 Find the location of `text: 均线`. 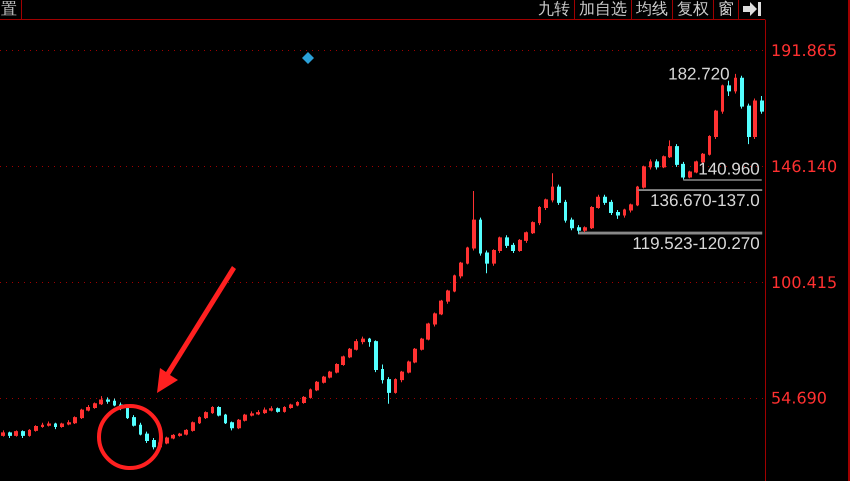

text: 均线 is located at coordinates (652, 9).